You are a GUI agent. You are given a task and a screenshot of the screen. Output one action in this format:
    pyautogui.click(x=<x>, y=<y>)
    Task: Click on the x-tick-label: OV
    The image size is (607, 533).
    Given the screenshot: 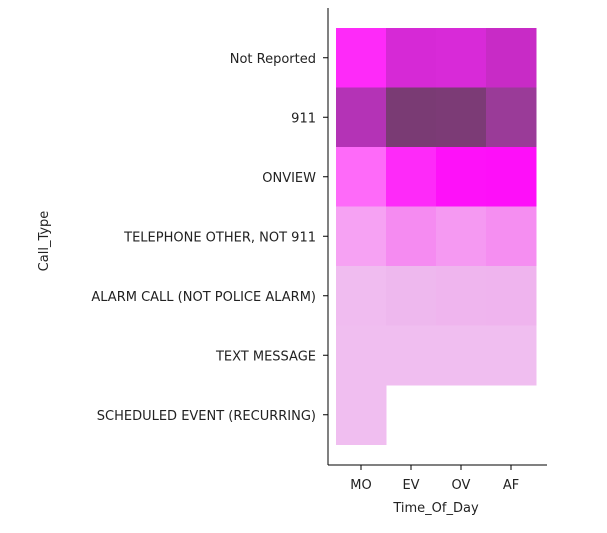 What is the action you would take?
    pyautogui.click(x=461, y=485)
    